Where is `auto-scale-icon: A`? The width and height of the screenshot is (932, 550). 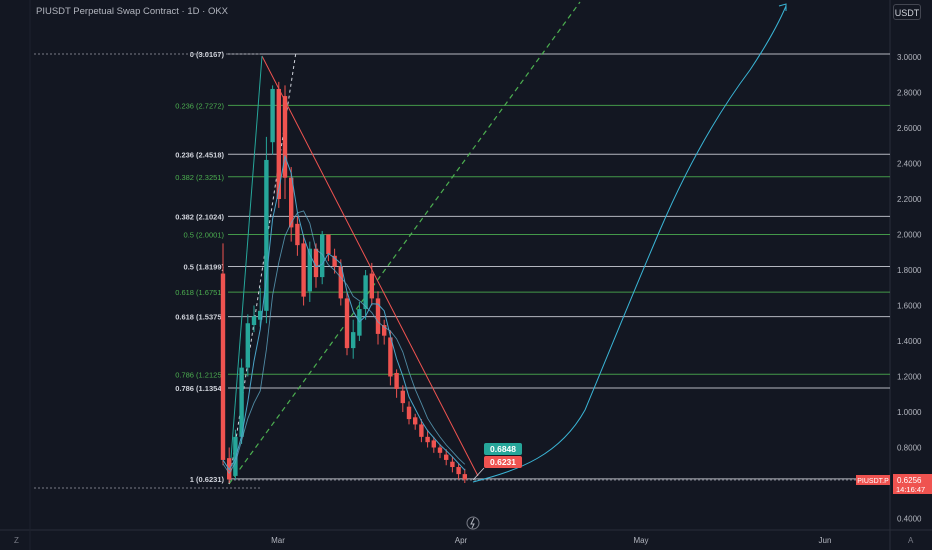
auto-scale-icon: A is located at coordinates (911, 540).